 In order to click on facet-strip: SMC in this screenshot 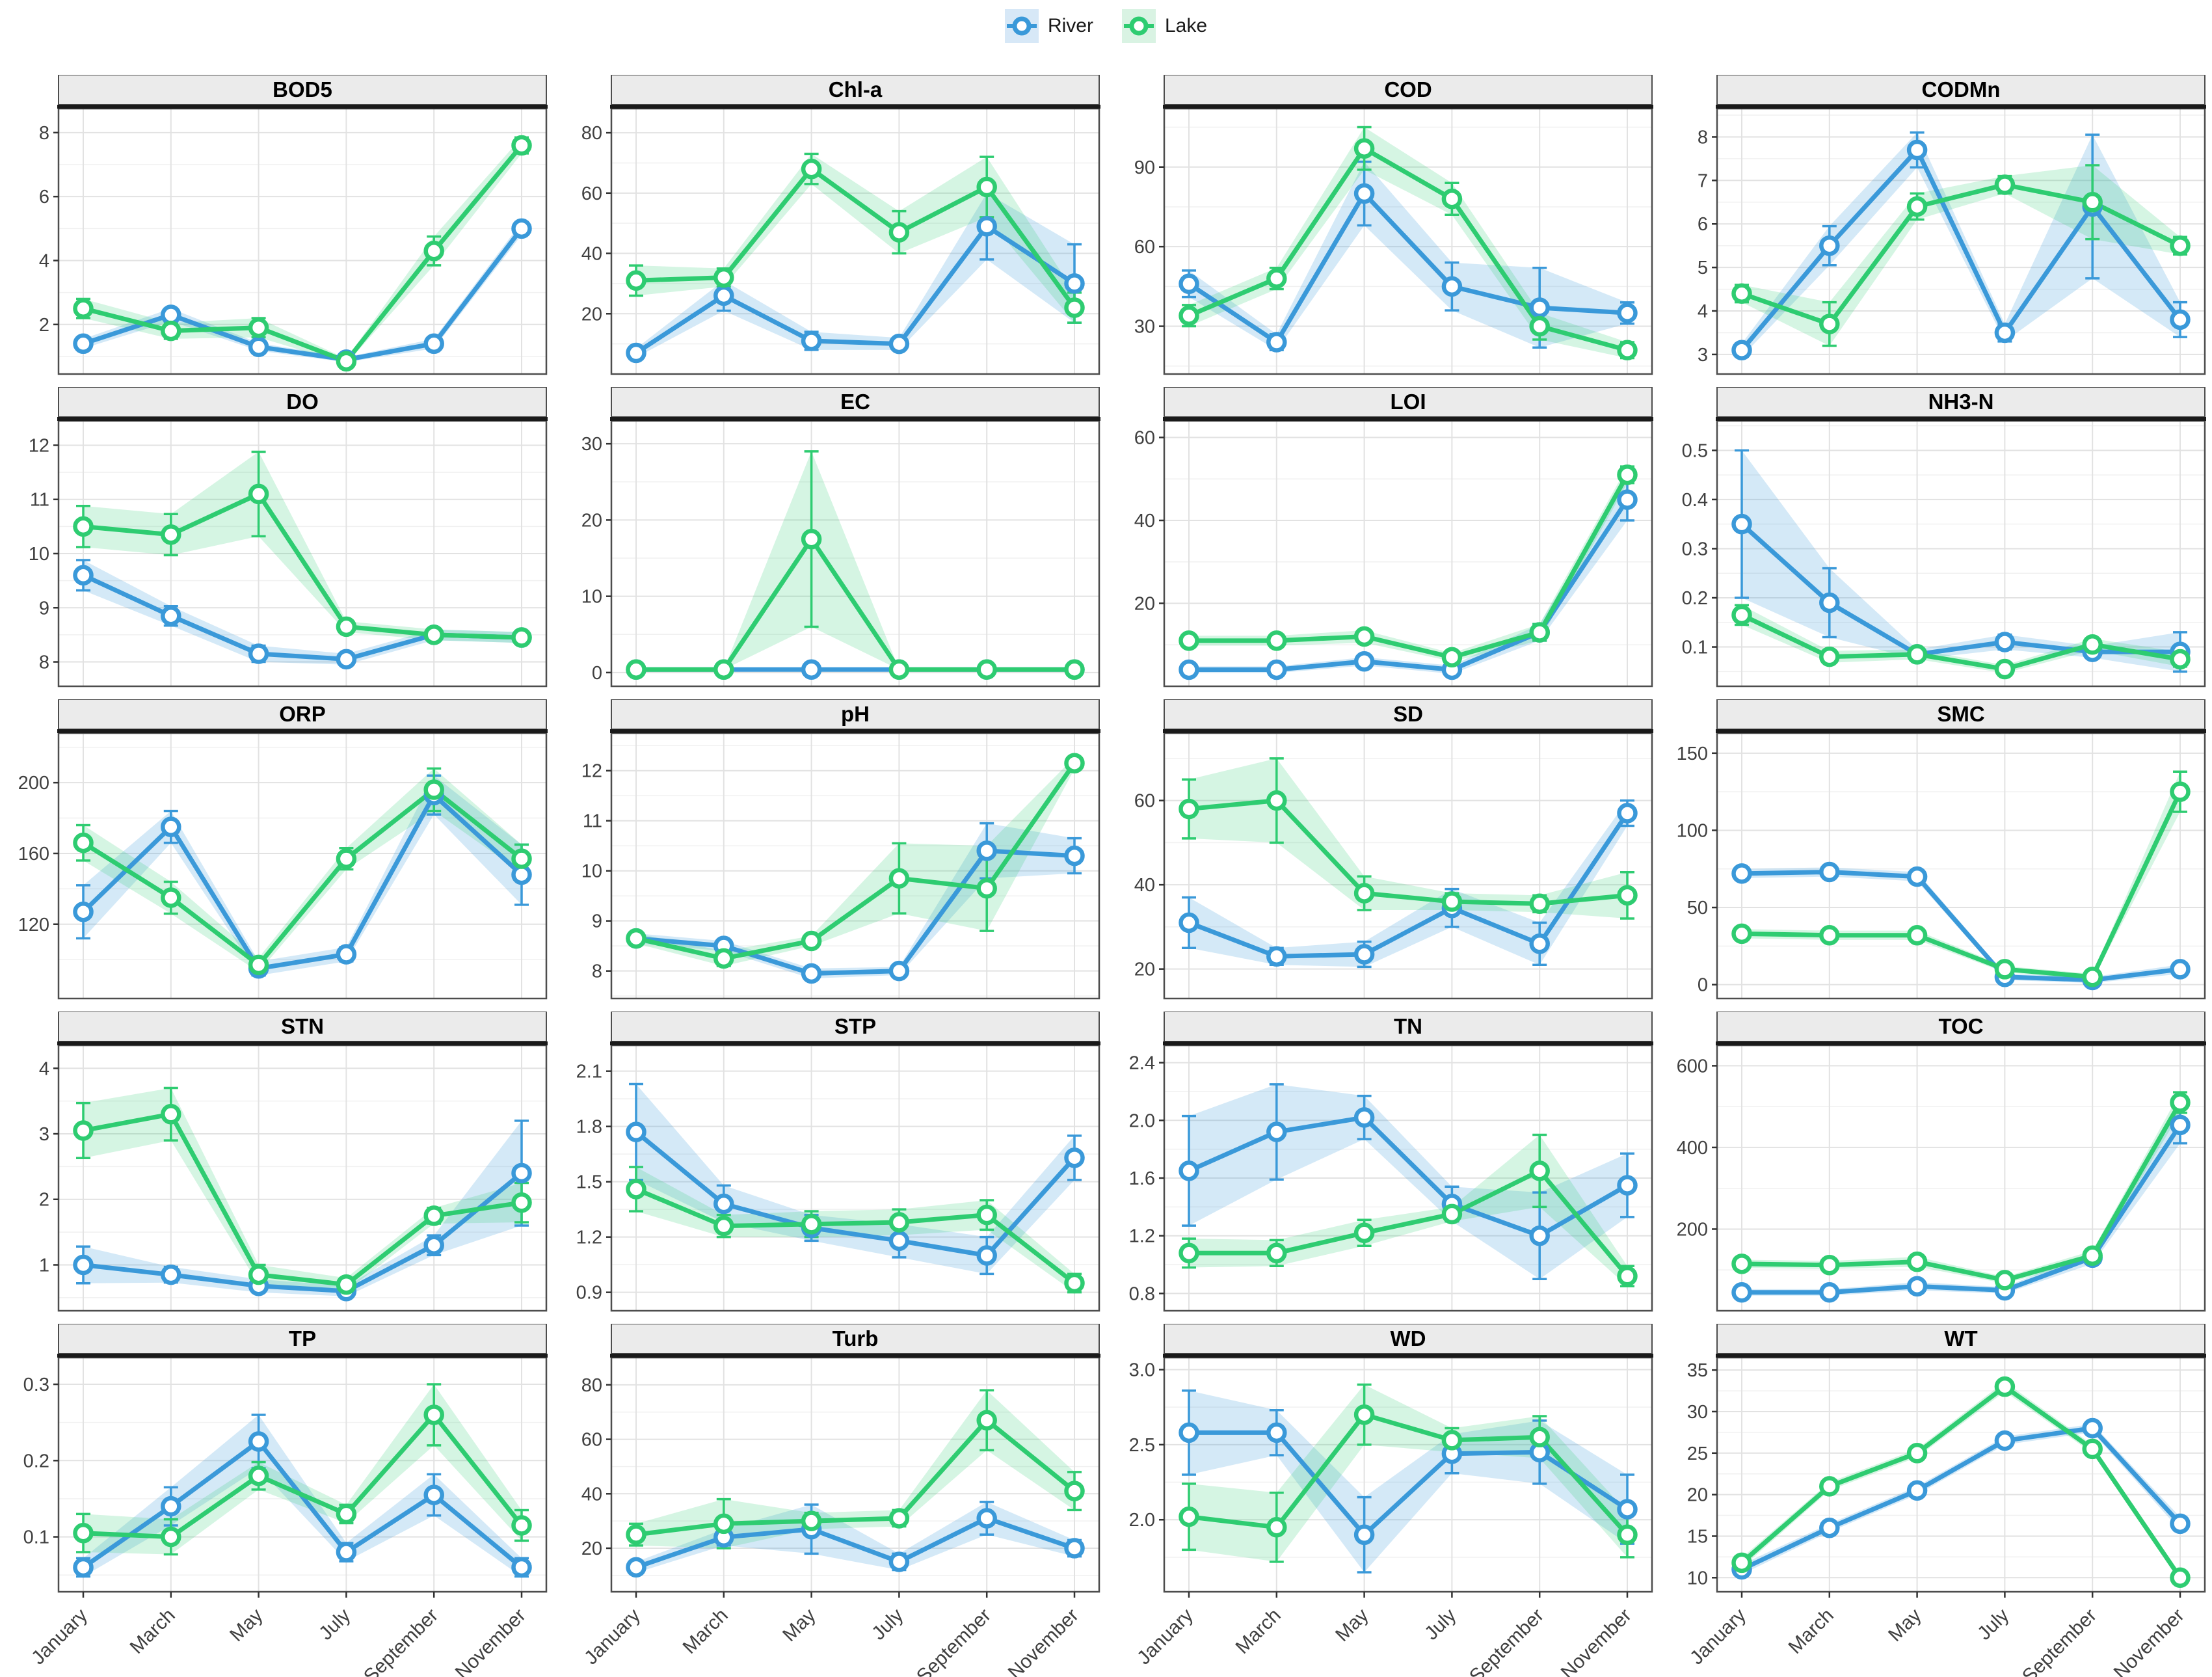, I will do `click(1961, 716)`.